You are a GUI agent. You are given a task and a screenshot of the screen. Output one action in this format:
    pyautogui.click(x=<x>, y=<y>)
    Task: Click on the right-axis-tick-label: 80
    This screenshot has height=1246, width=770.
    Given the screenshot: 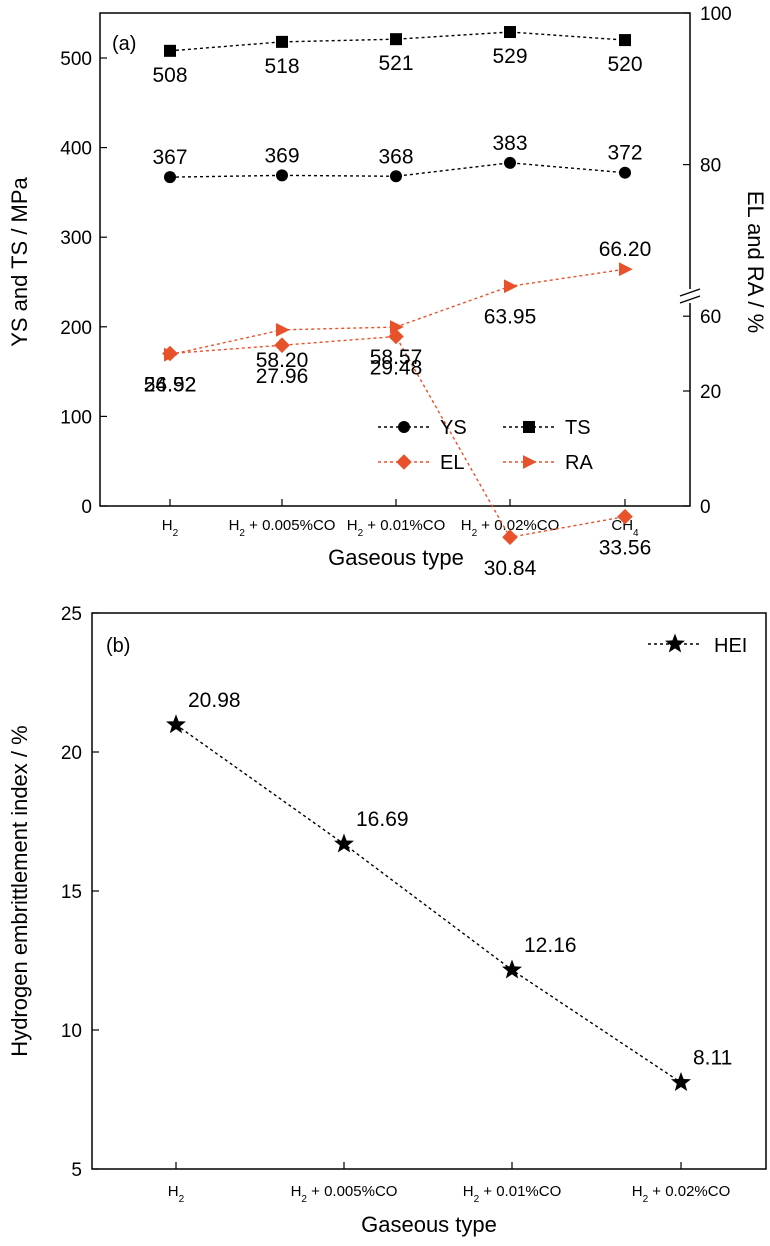 What is the action you would take?
    pyautogui.click(x=710, y=166)
    